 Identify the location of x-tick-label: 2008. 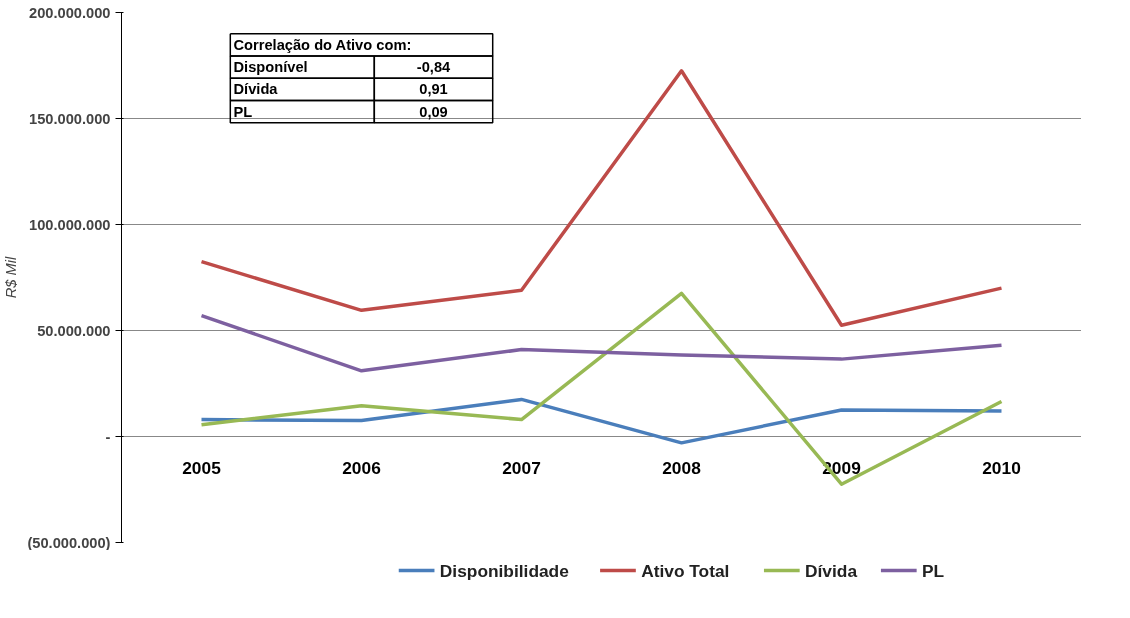
(682, 467).